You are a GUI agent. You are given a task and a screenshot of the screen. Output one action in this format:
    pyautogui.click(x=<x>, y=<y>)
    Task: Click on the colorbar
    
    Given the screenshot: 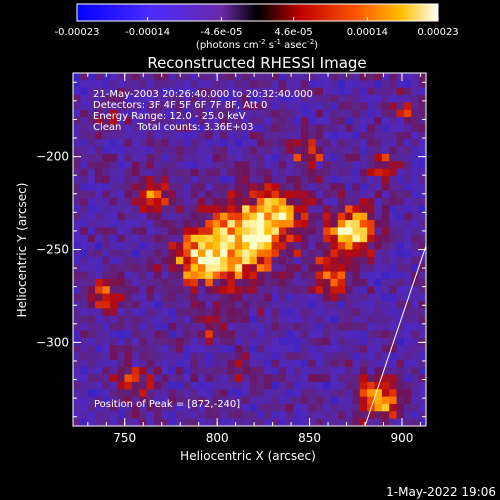 What is the action you would take?
    pyautogui.click(x=257, y=12)
    